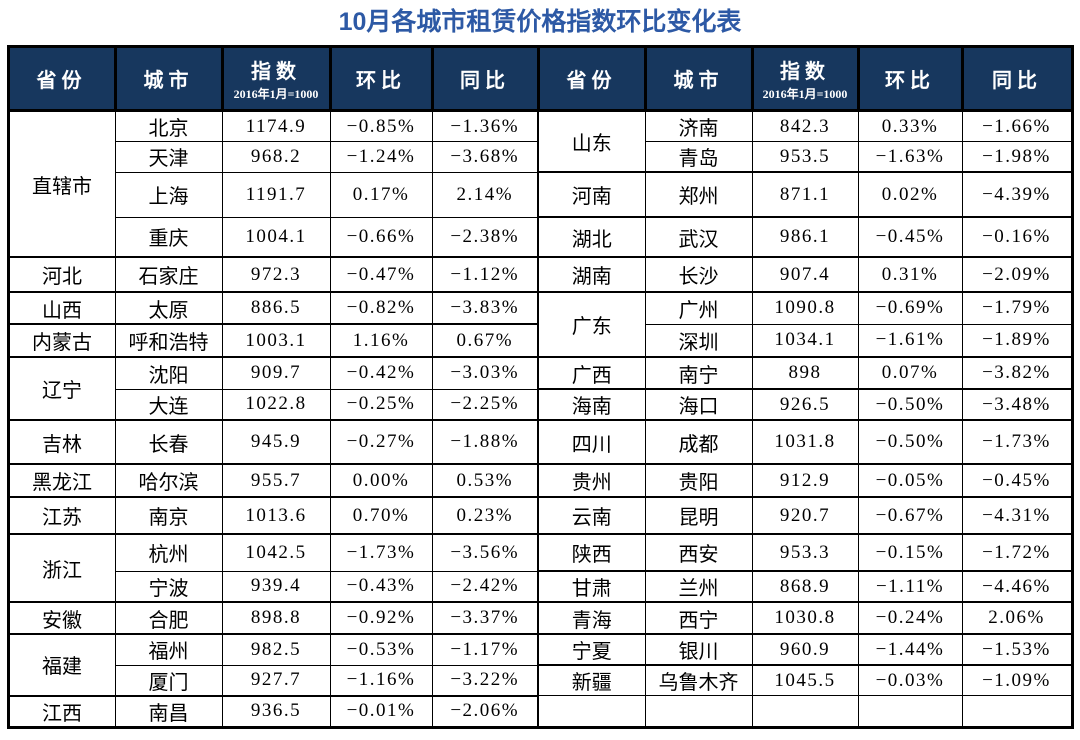 This screenshot has width=1080, height=740. What do you see at coordinates (591, 515) in the screenshot?
I see `province-cell: 云南` at bounding box center [591, 515].